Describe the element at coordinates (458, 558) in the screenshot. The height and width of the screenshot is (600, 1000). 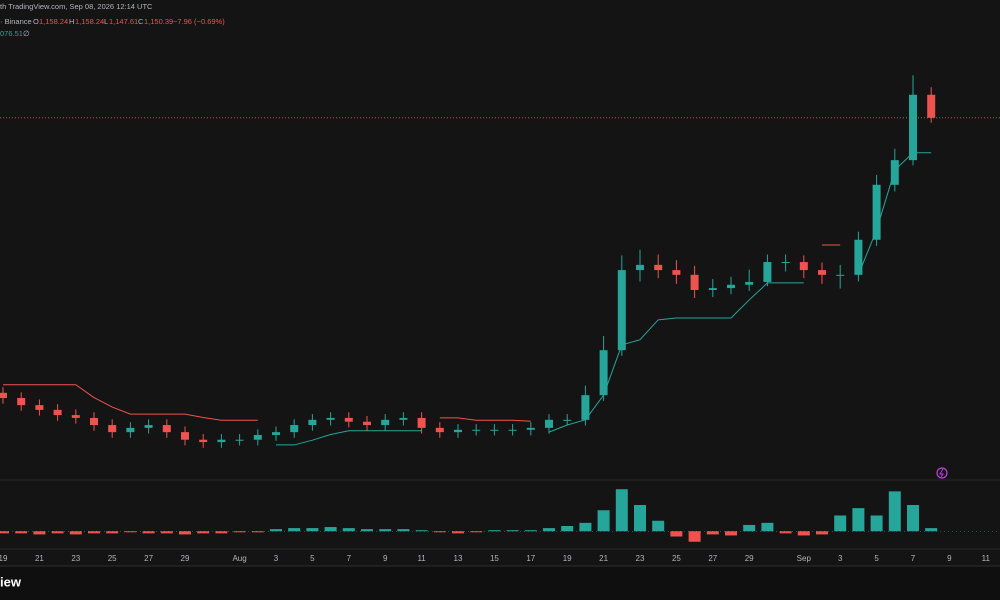
I see `x-tick-label: 13` at that location.